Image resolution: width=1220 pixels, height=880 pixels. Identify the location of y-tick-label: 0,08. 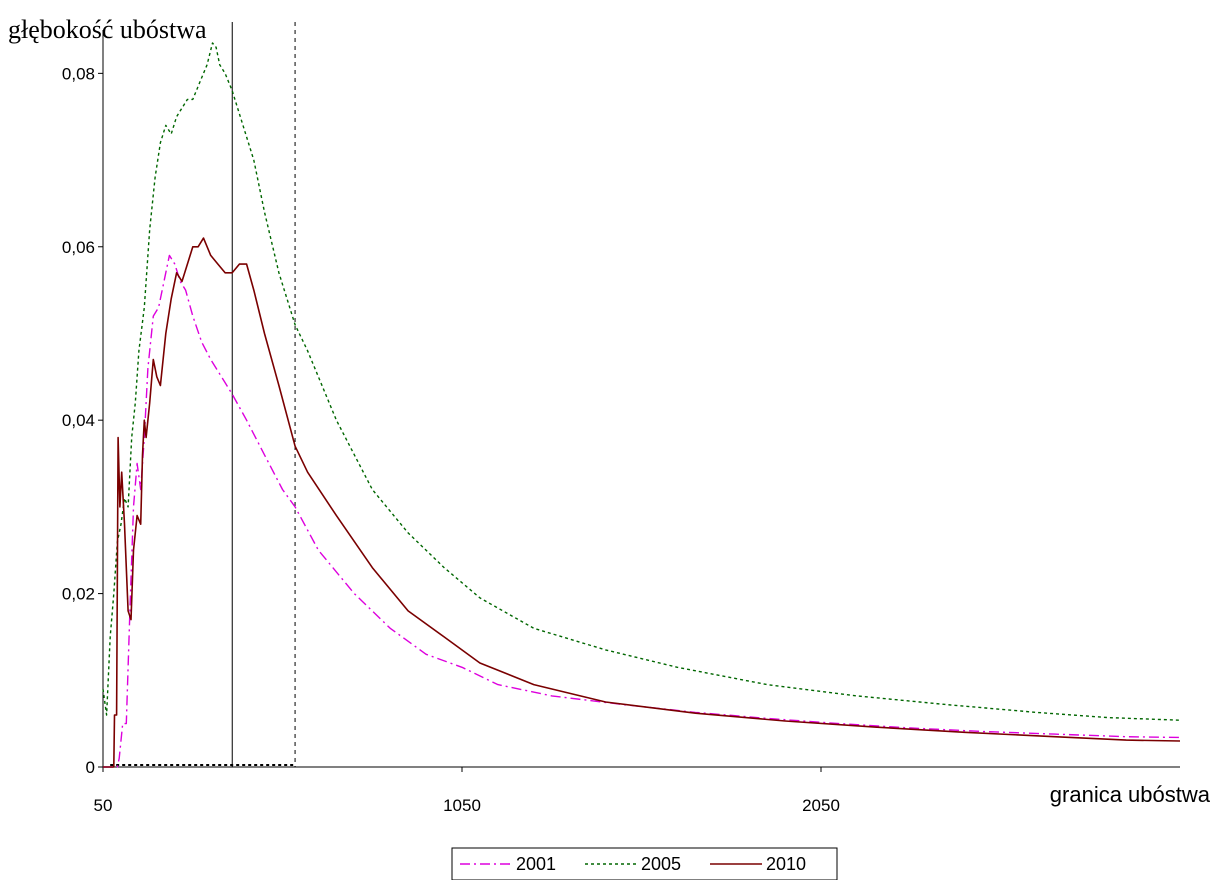
(78, 73).